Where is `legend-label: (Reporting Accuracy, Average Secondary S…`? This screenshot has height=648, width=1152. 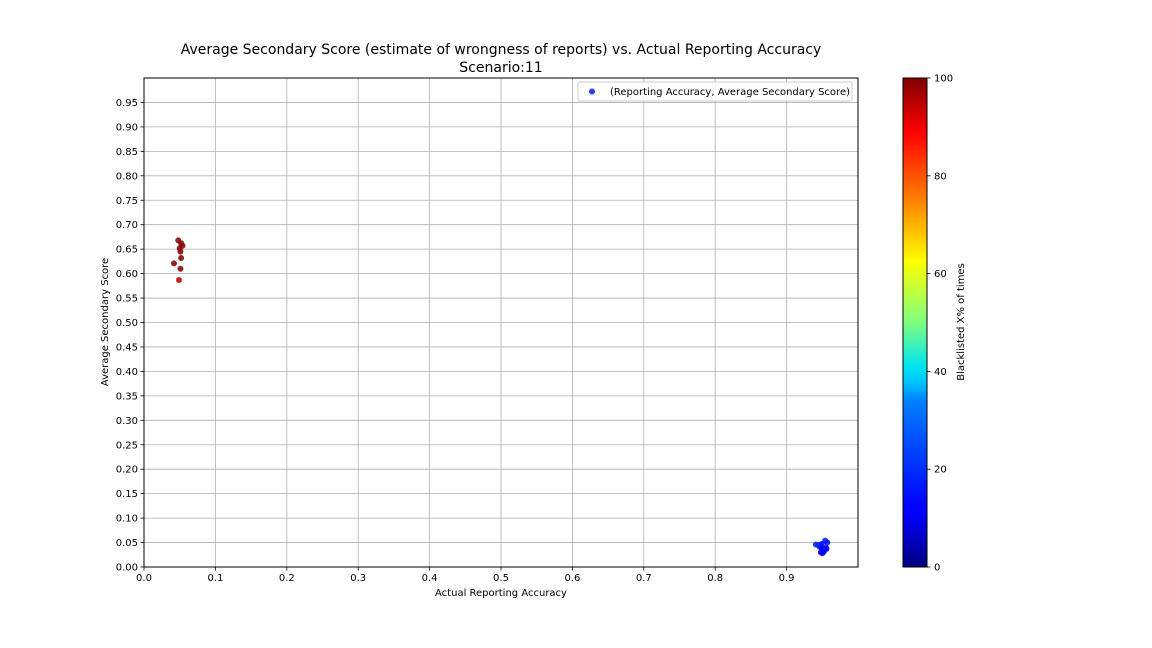 legend-label: (Reporting Accuracy, Average Secondary S… is located at coordinates (730, 92).